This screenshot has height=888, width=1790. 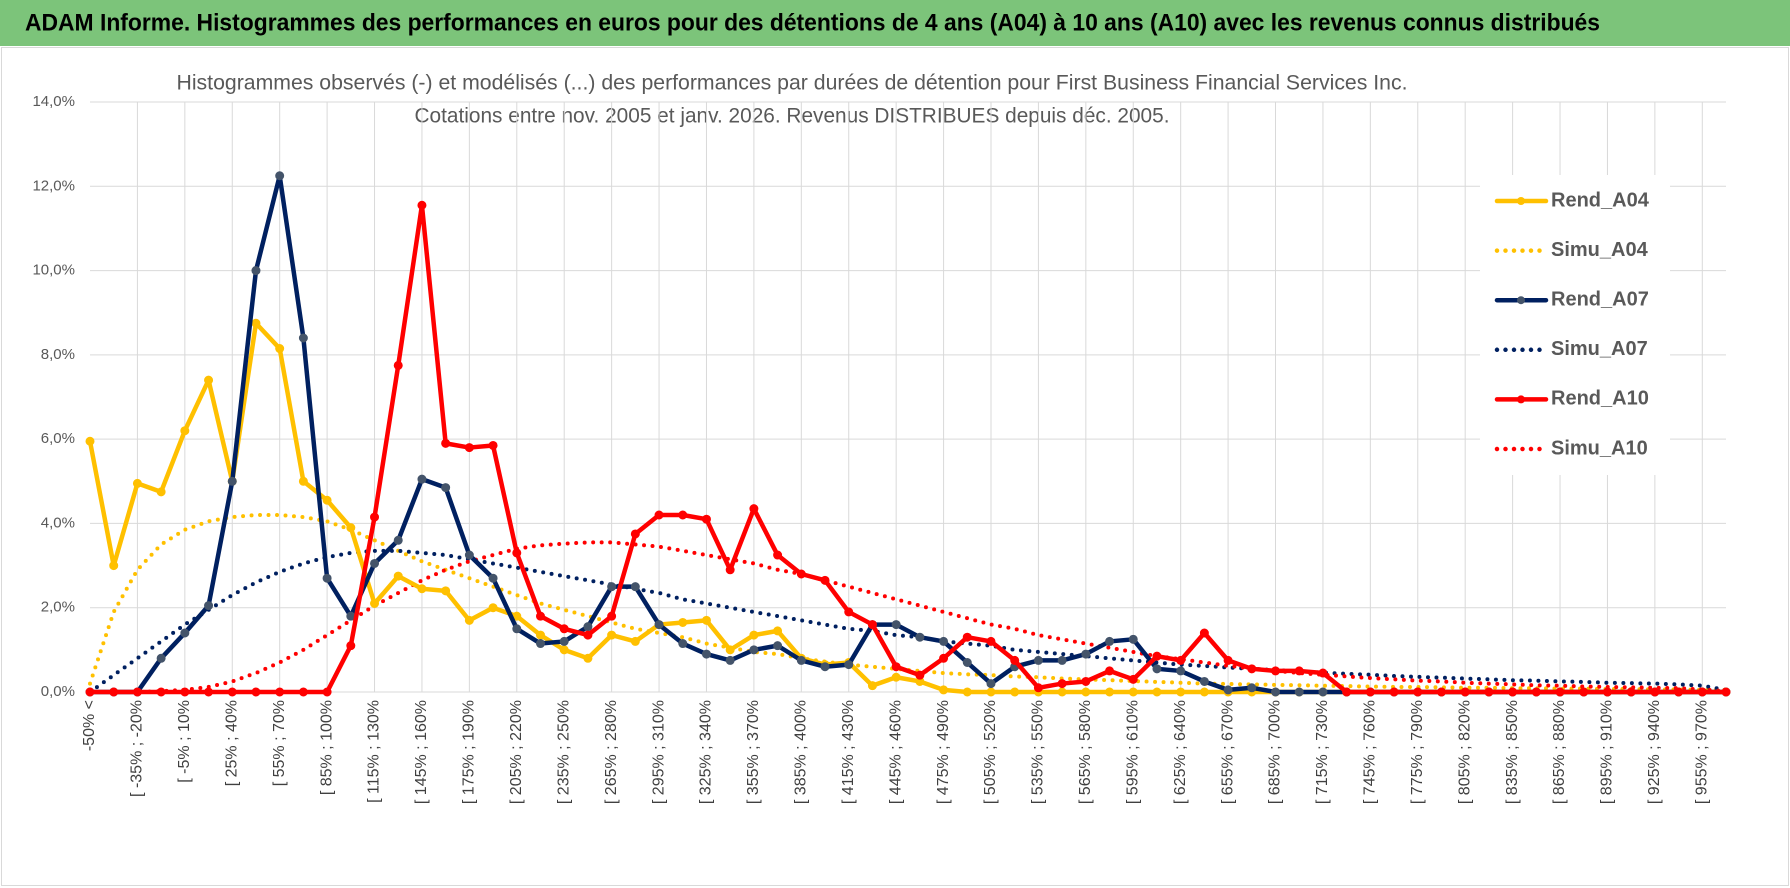 What do you see at coordinates (184, 741) in the screenshot?
I see `x-tick-label: [ -5% ; 10%` at bounding box center [184, 741].